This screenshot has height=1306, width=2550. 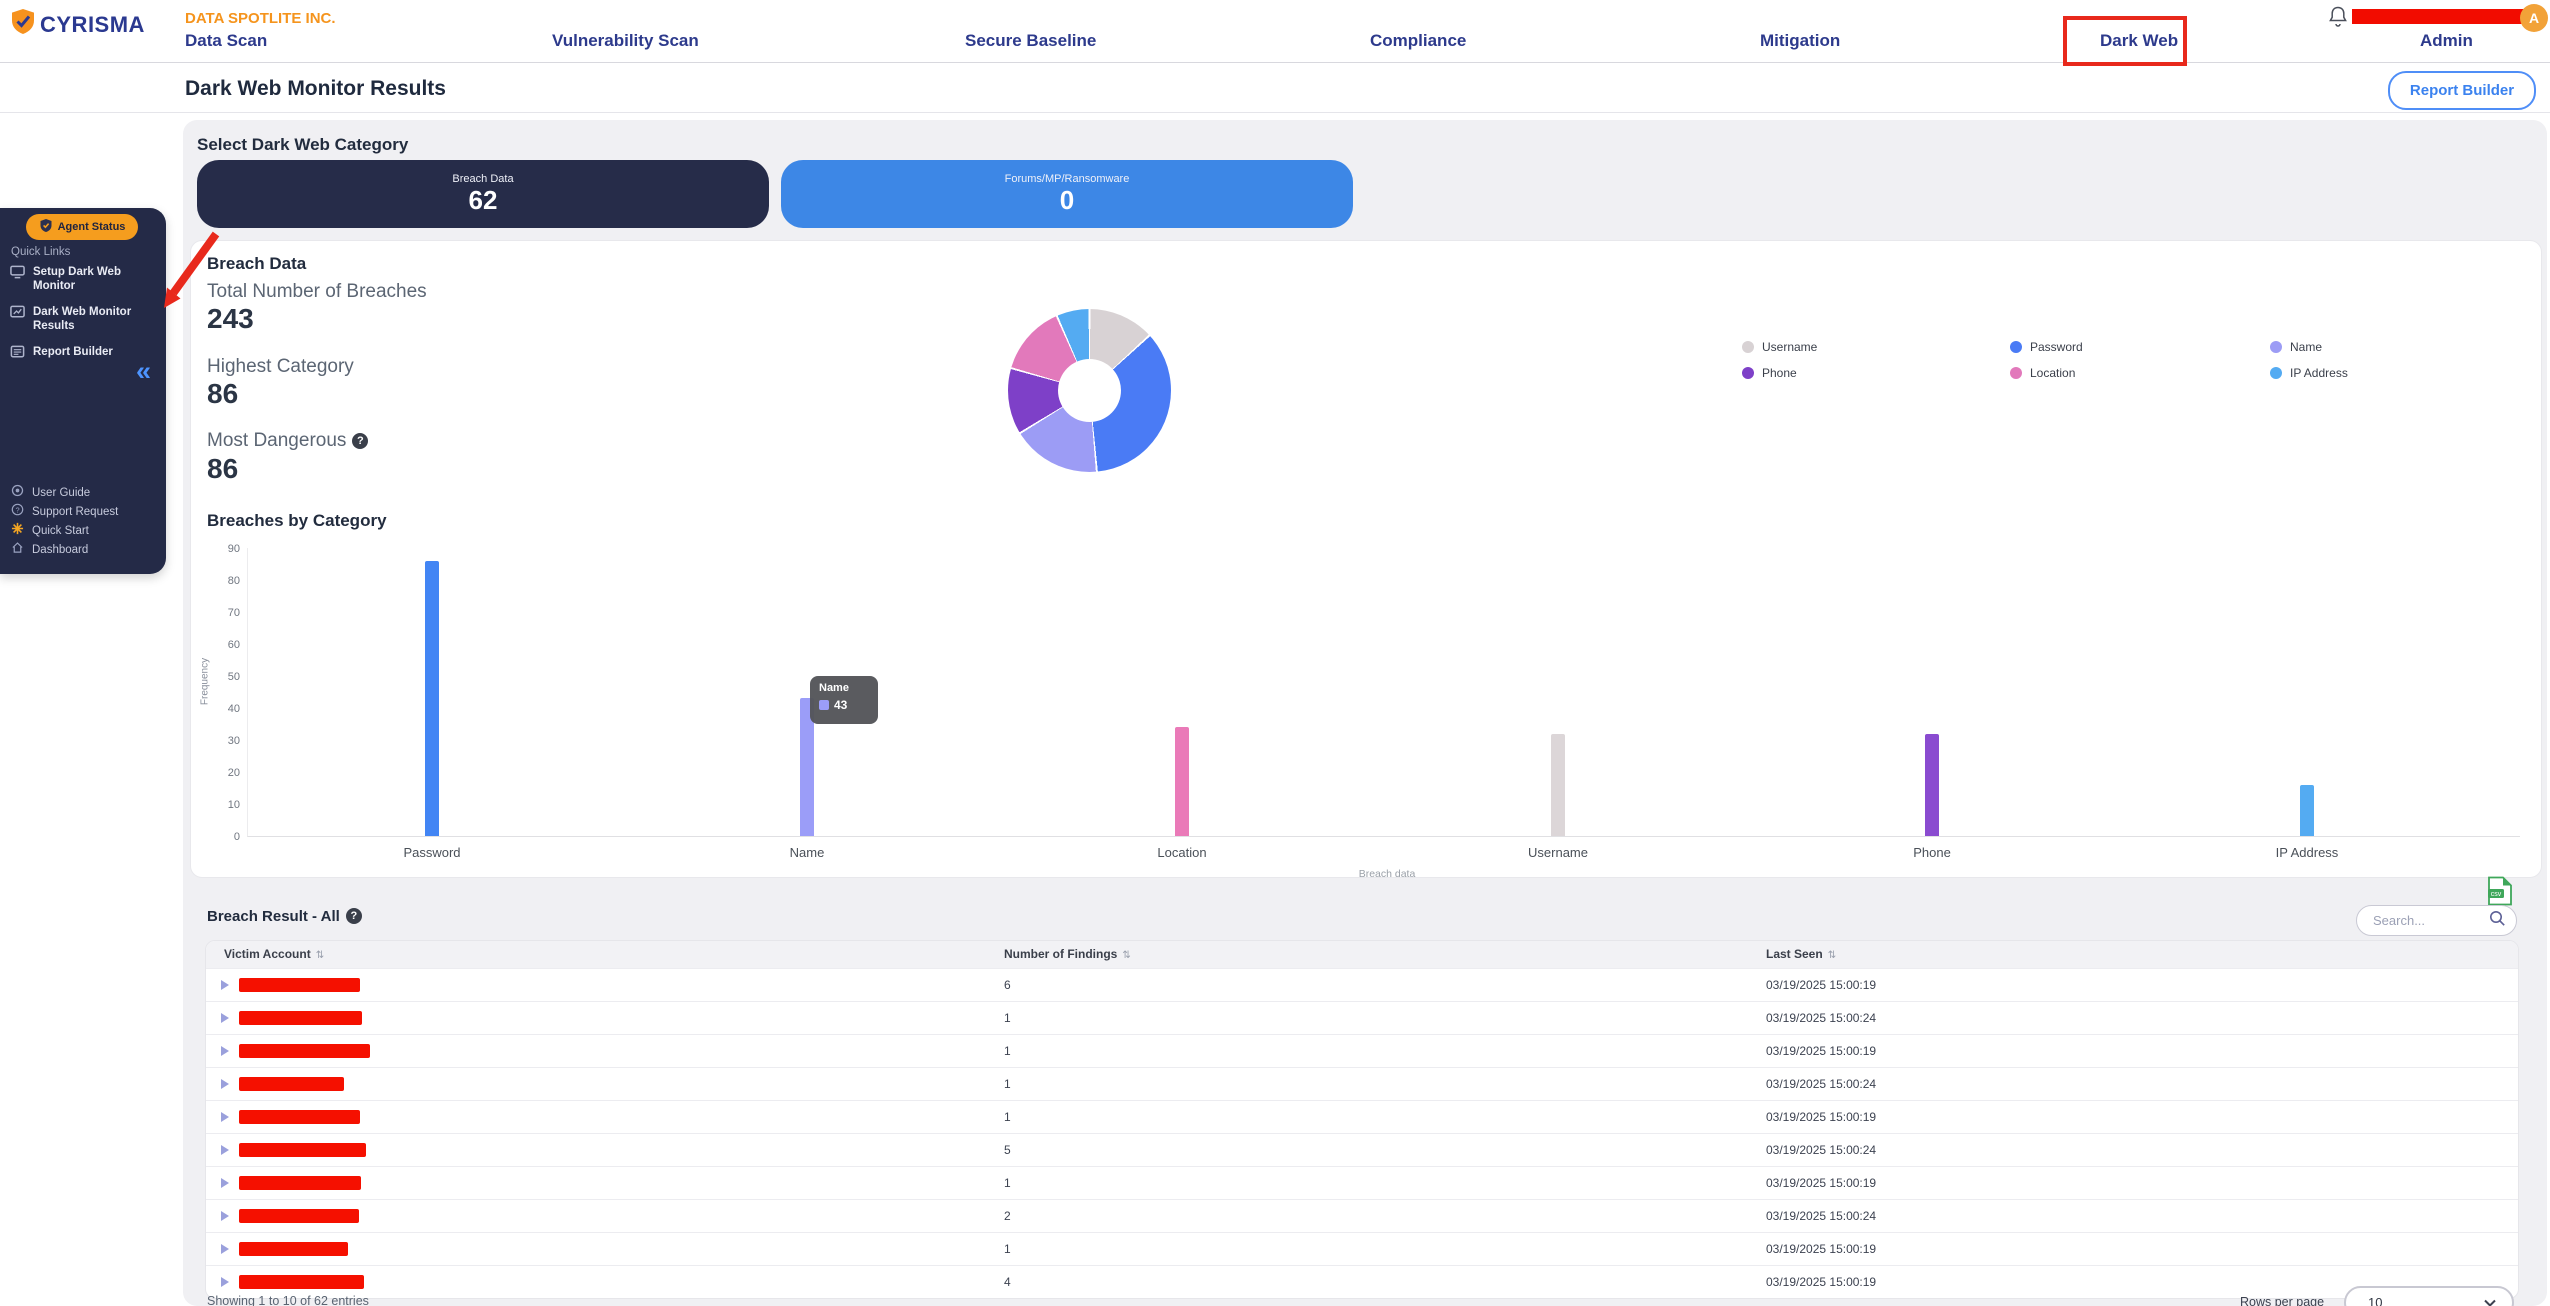 What do you see at coordinates (432, 698) in the screenshot?
I see `bar-password` at bounding box center [432, 698].